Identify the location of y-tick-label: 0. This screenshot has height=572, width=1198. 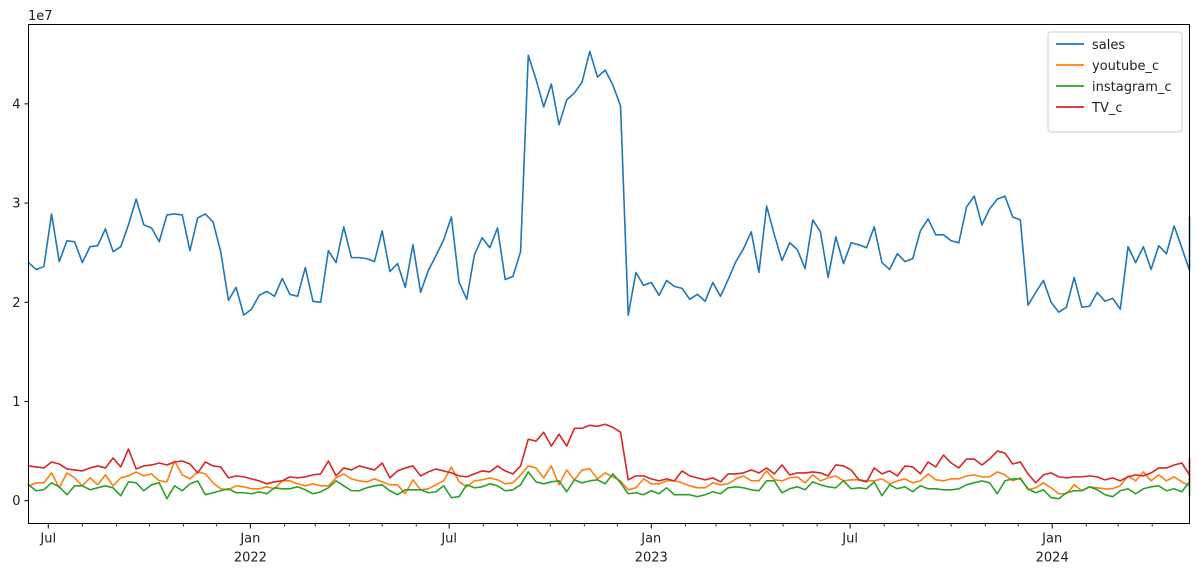
(16, 501).